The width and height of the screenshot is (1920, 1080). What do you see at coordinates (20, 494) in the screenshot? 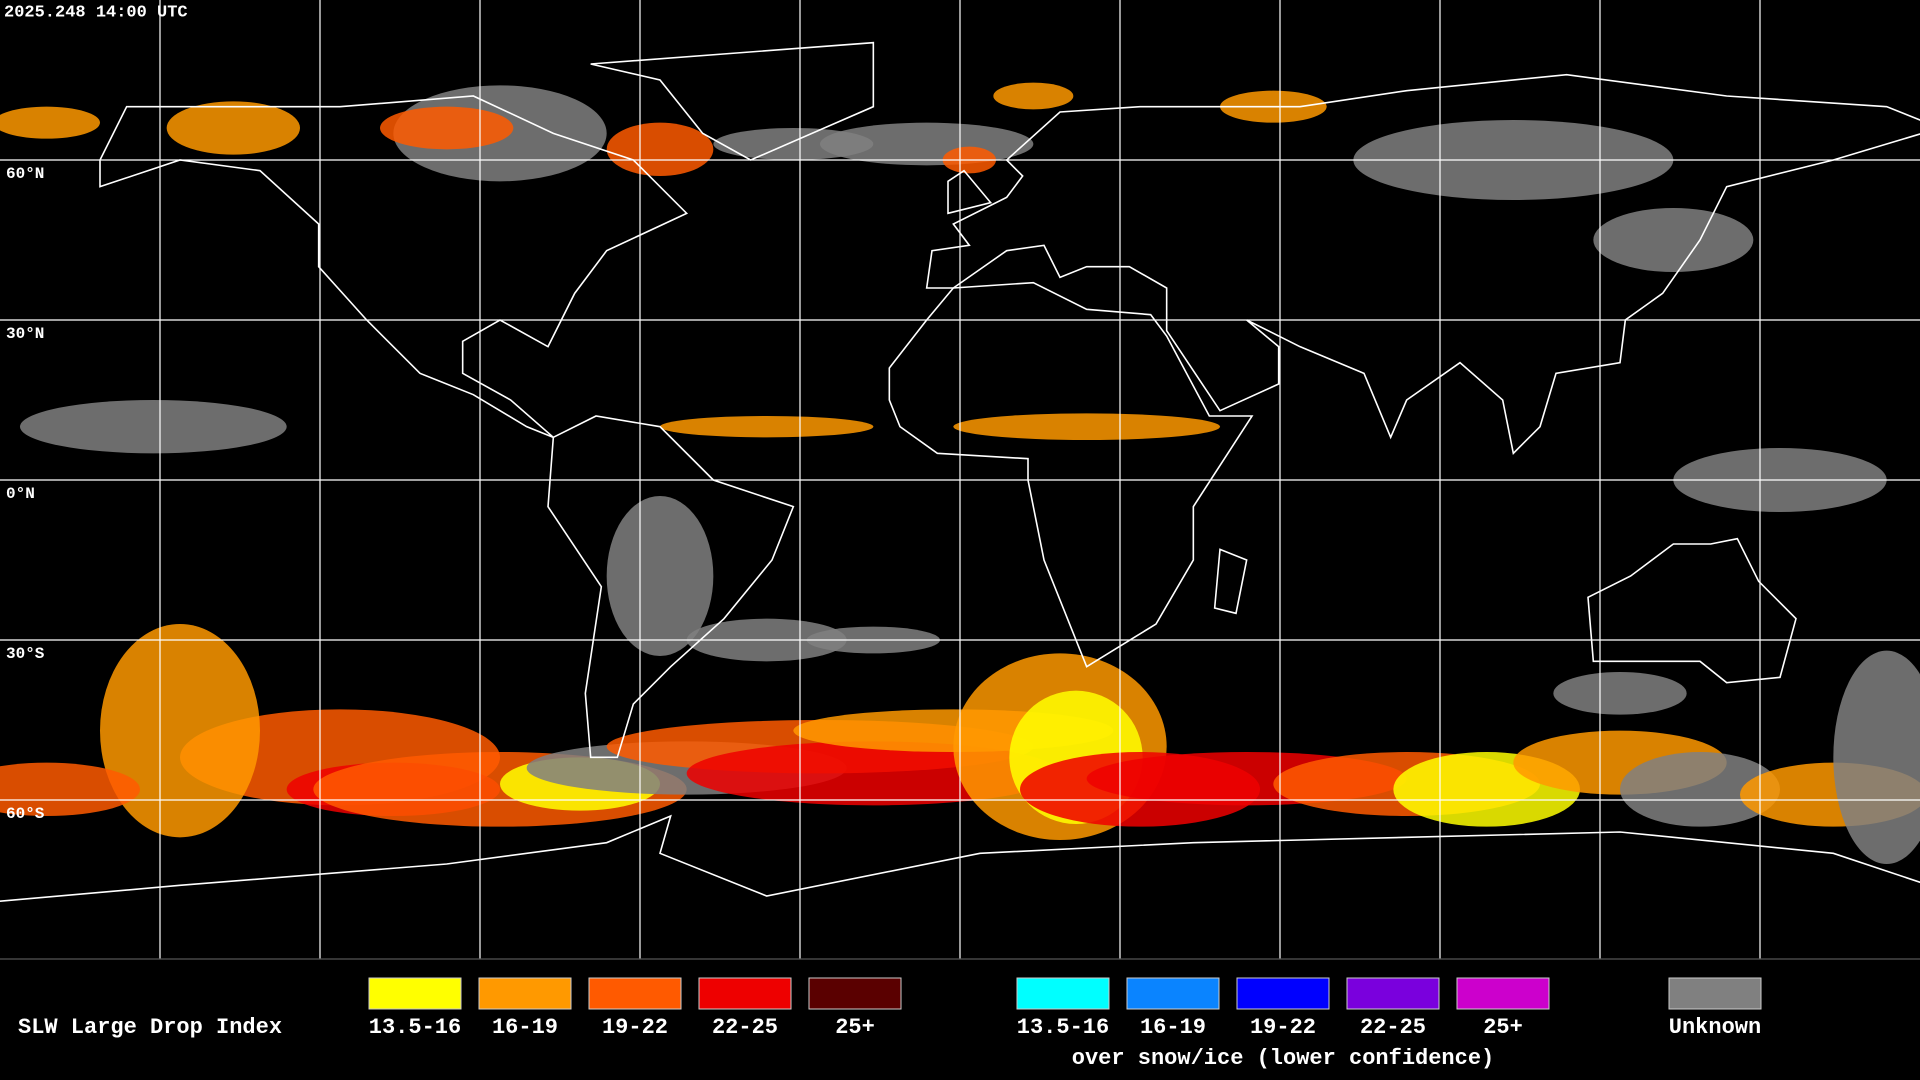
I see `latitude-label: 0°N` at bounding box center [20, 494].